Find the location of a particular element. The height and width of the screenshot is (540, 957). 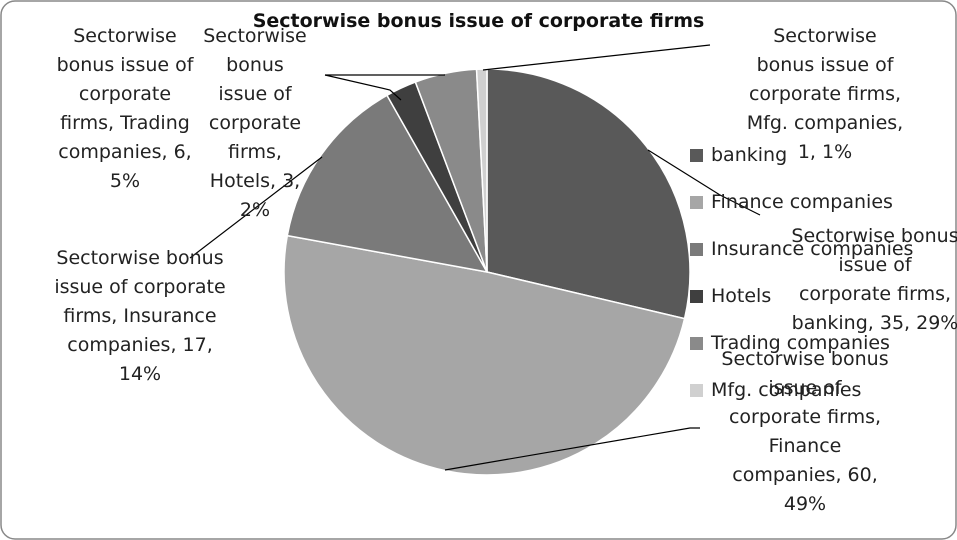

legend-entry: banking is located at coordinates (738, 155).